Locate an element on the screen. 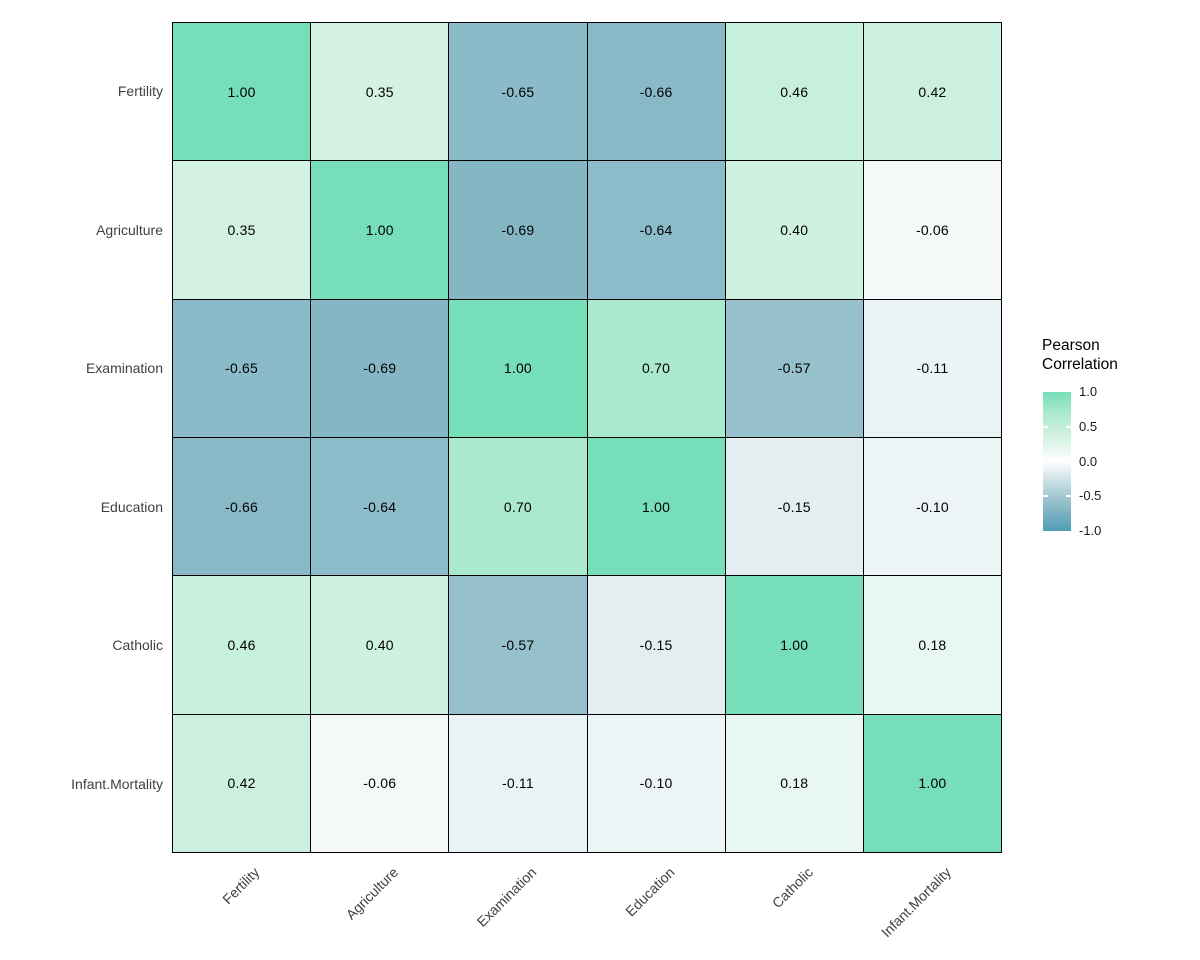 The width and height of the screenshot is (1200, 960). legend-tick-label: 0.0 is located at coordinates (1088, 461).